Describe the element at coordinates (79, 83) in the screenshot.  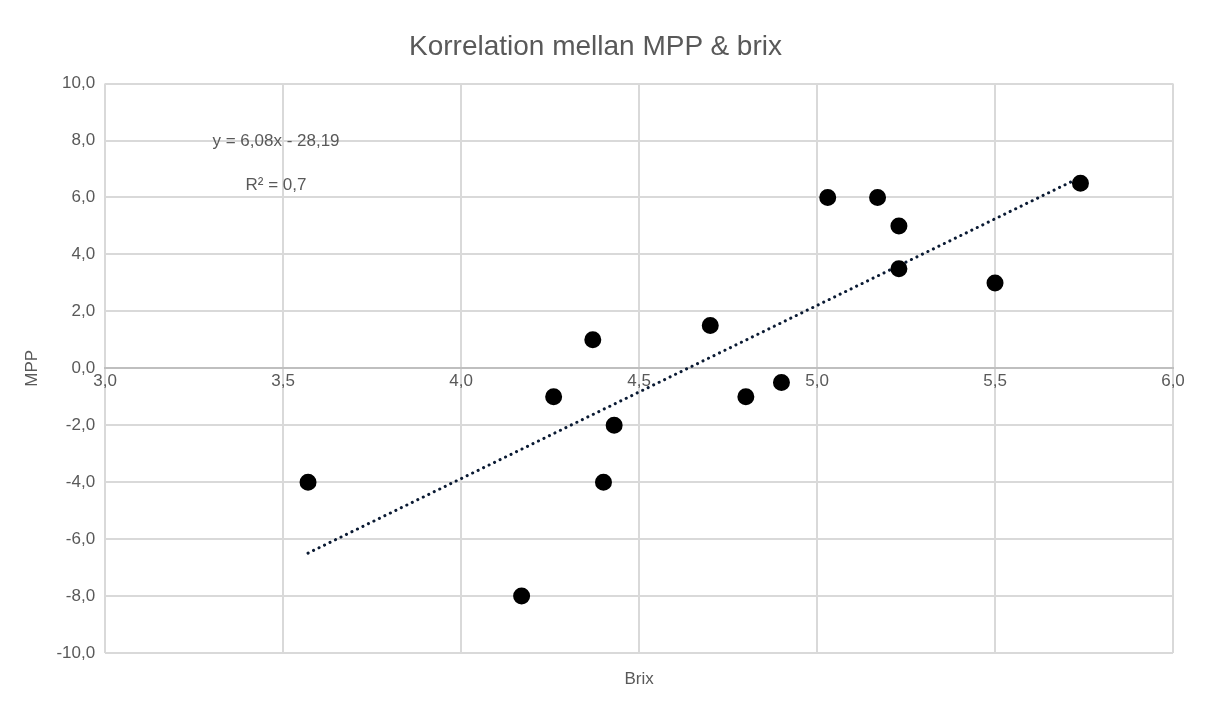
I see `y-tick-label: 10,0` at that location.